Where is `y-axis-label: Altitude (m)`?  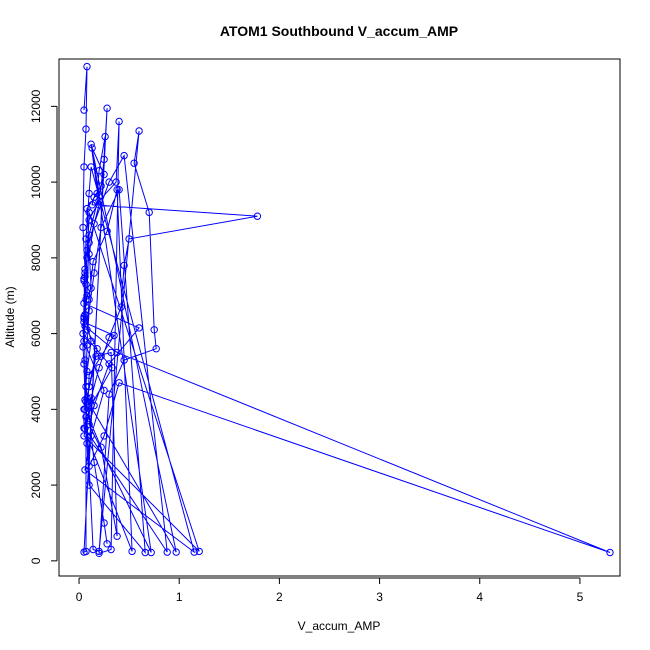 y-axis-label: Altitude (m) is located at coordinates (10, 316).